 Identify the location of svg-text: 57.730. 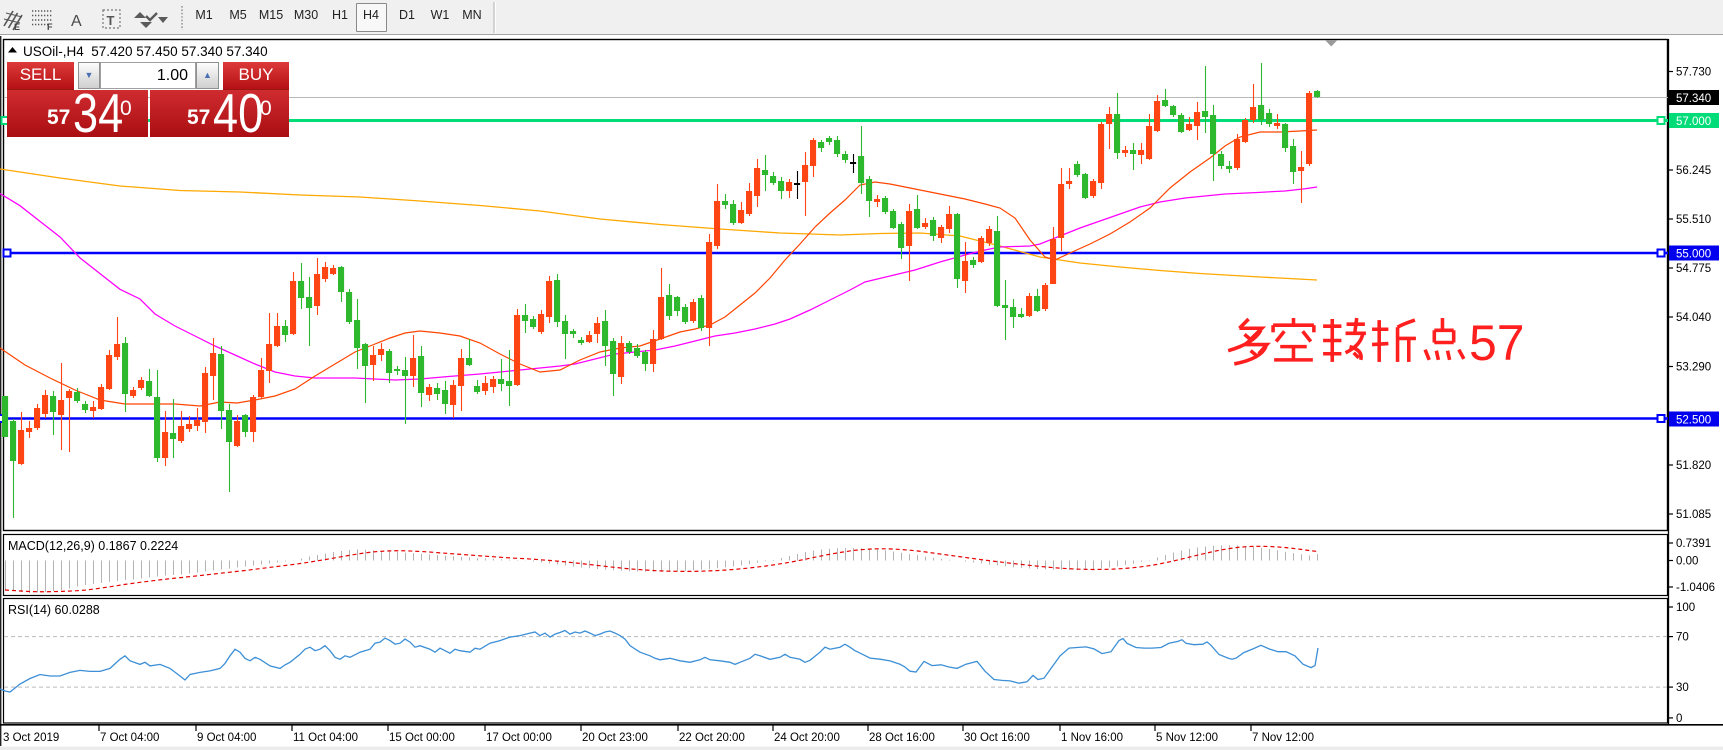
(1693, 73).